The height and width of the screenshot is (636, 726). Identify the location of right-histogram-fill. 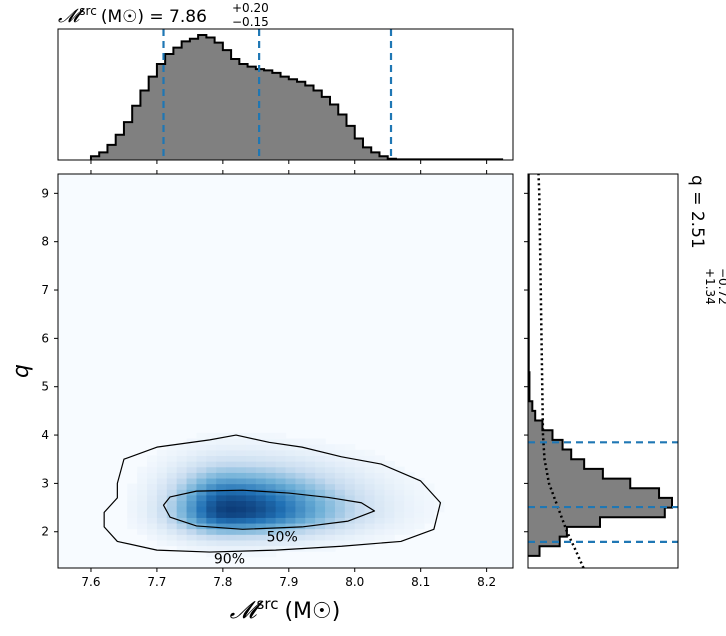
(600, 365).